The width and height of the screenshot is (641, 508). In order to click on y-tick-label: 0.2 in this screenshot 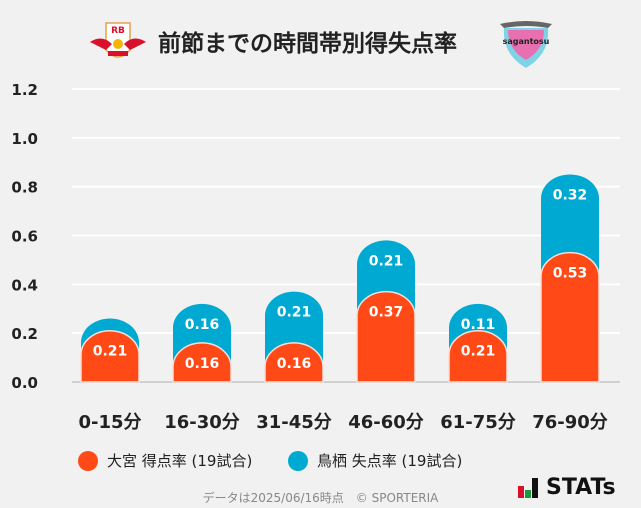, I will do `click(24, 334)`.